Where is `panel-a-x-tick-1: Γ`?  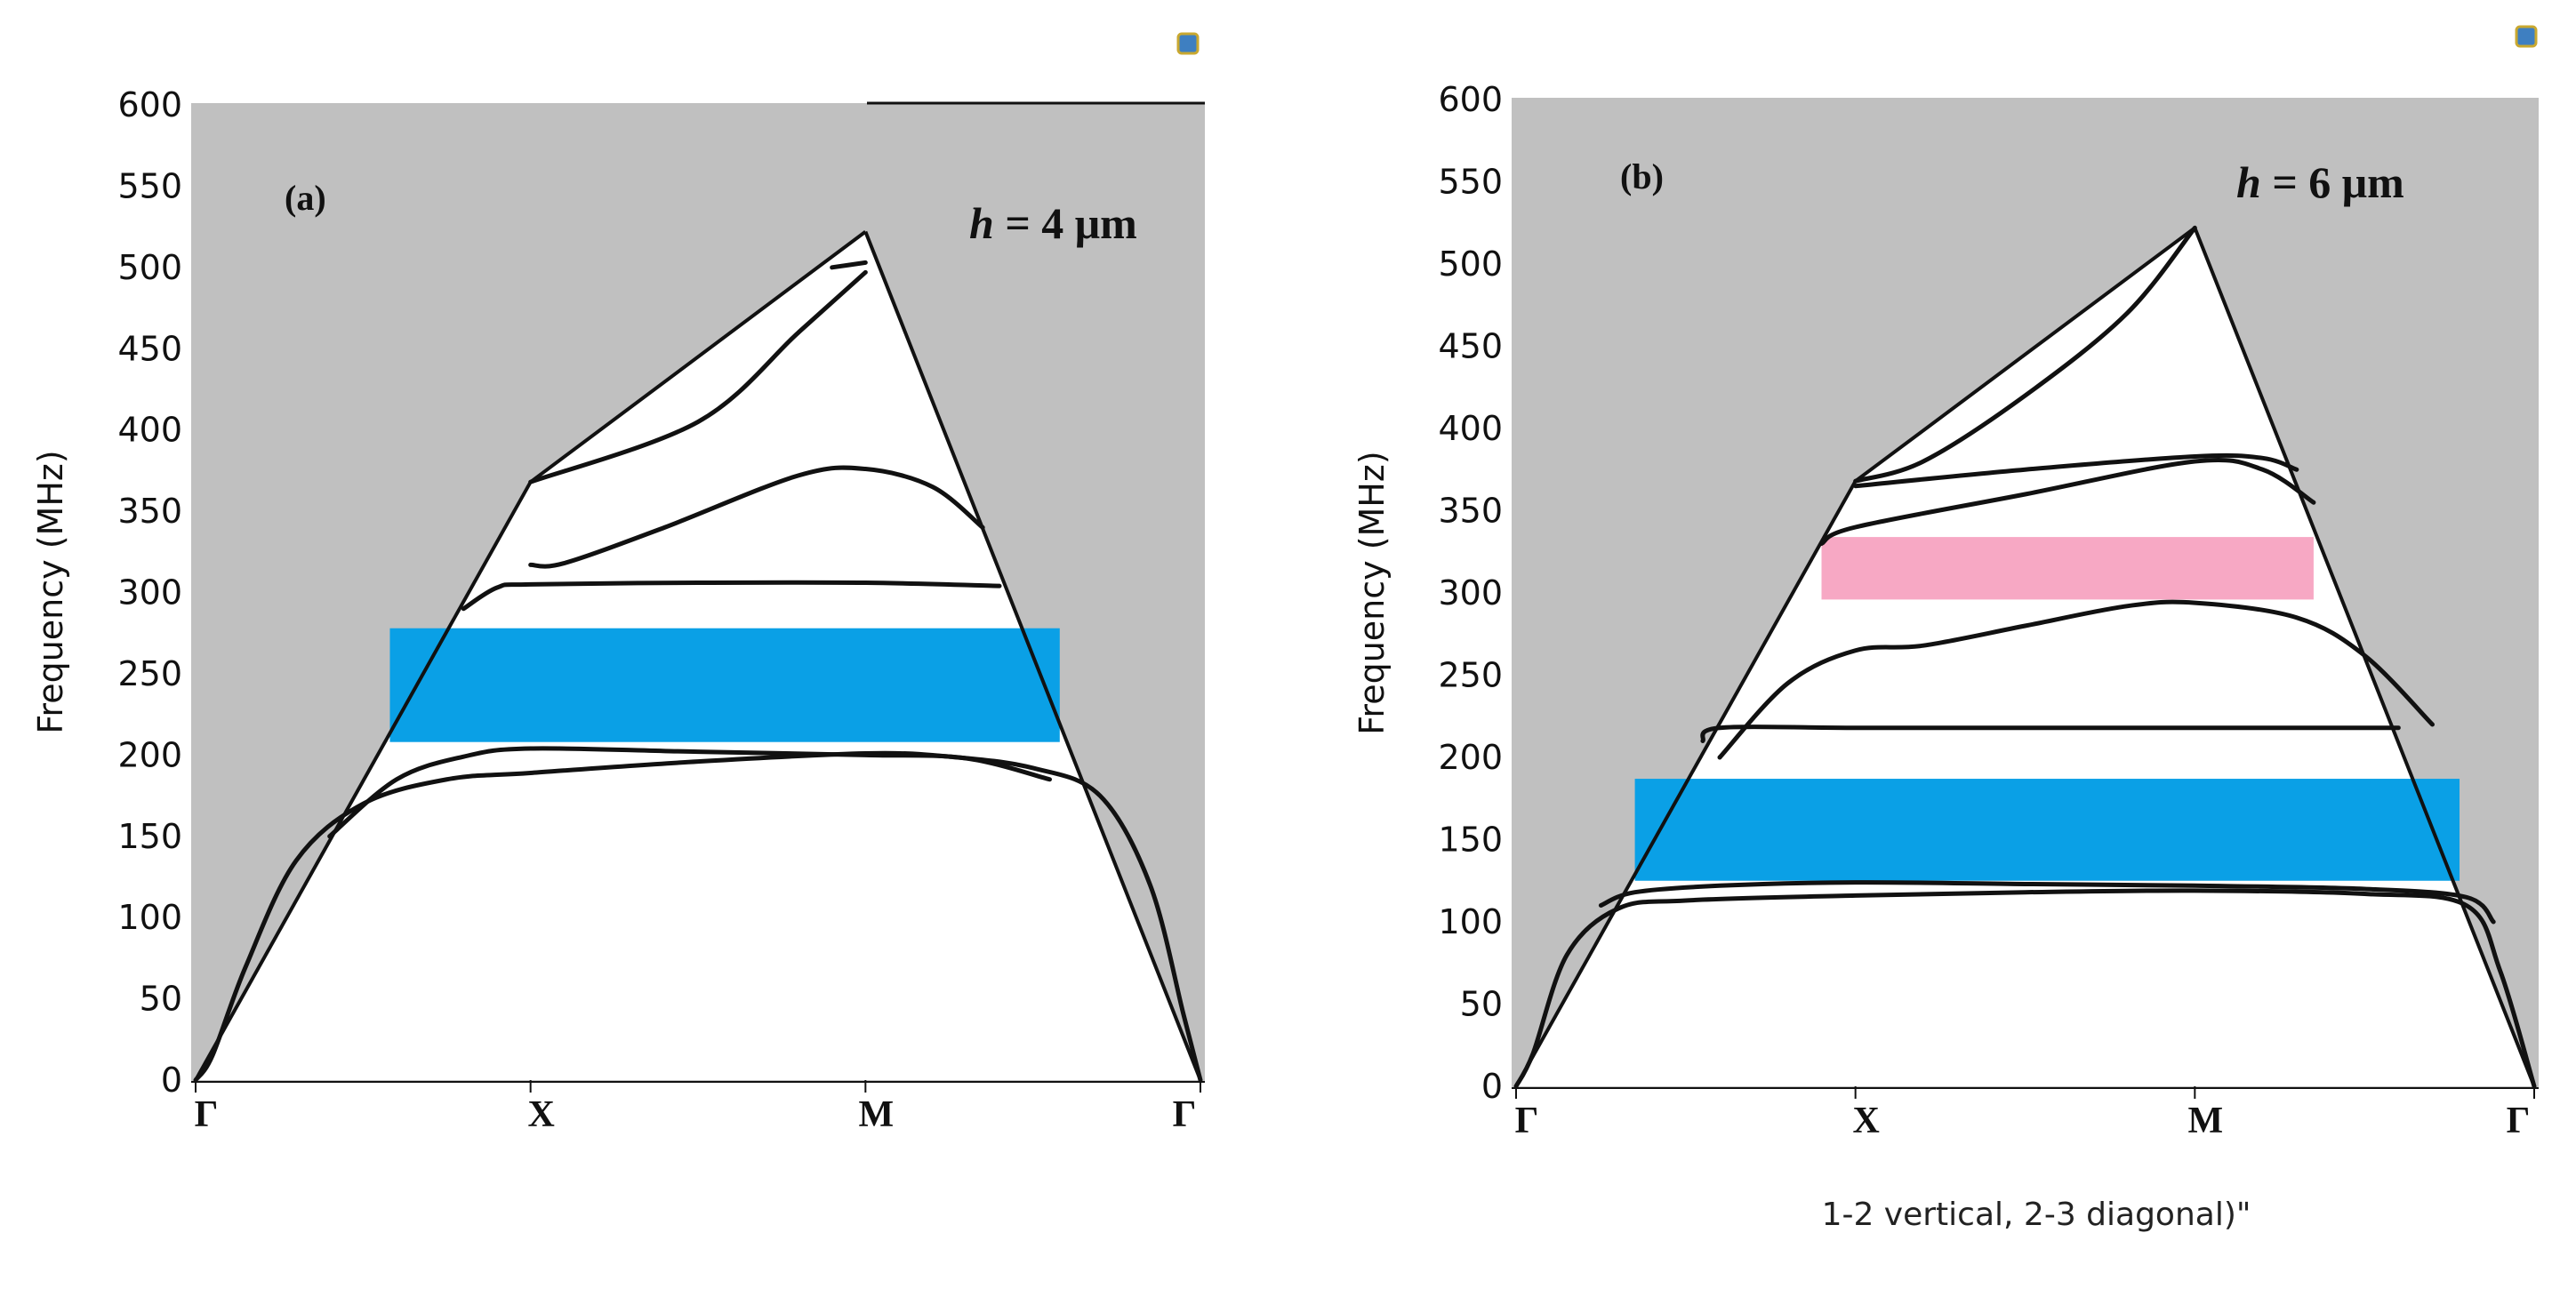
panel-a-x-tick-1: Γ is located at coordinates (207, 1114).